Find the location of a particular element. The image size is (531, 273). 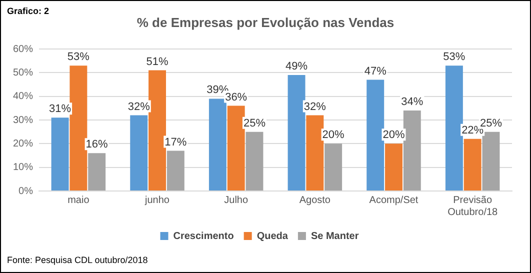

legend-label: Se Manter is located at coordinates (334, 236).